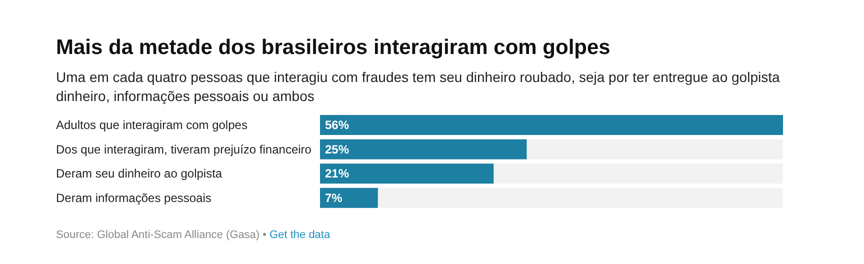 The width and height of the screenshot is (864, 264). Describe the element at coordinates (184, 149) in the screenshot. I see `y-tick-label: Dos que interagiram, tiveram prejuízo financeiro` at that location.